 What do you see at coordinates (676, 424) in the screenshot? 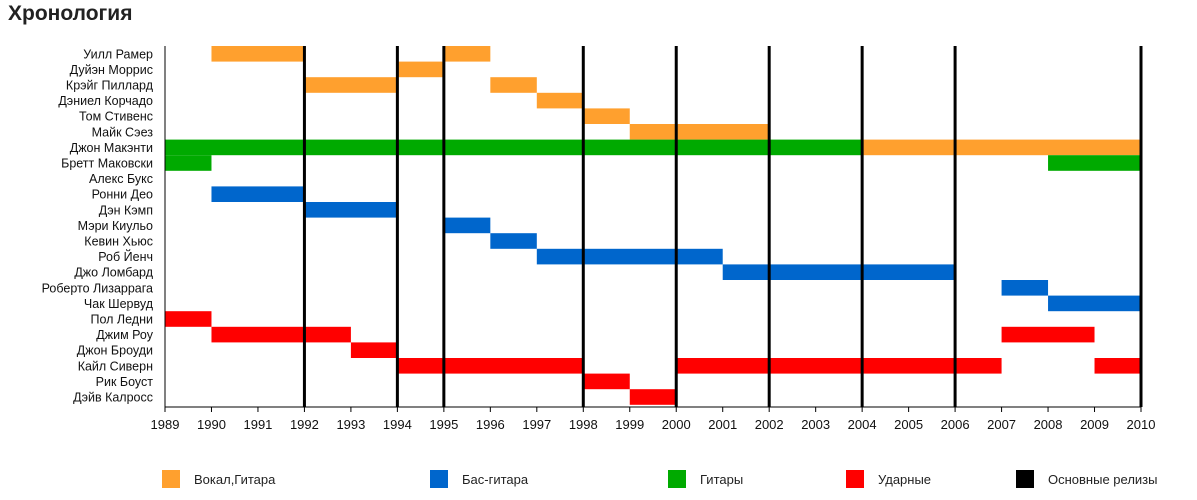
I see `x-tick-label: 2000` at bounding box center [676, 424].